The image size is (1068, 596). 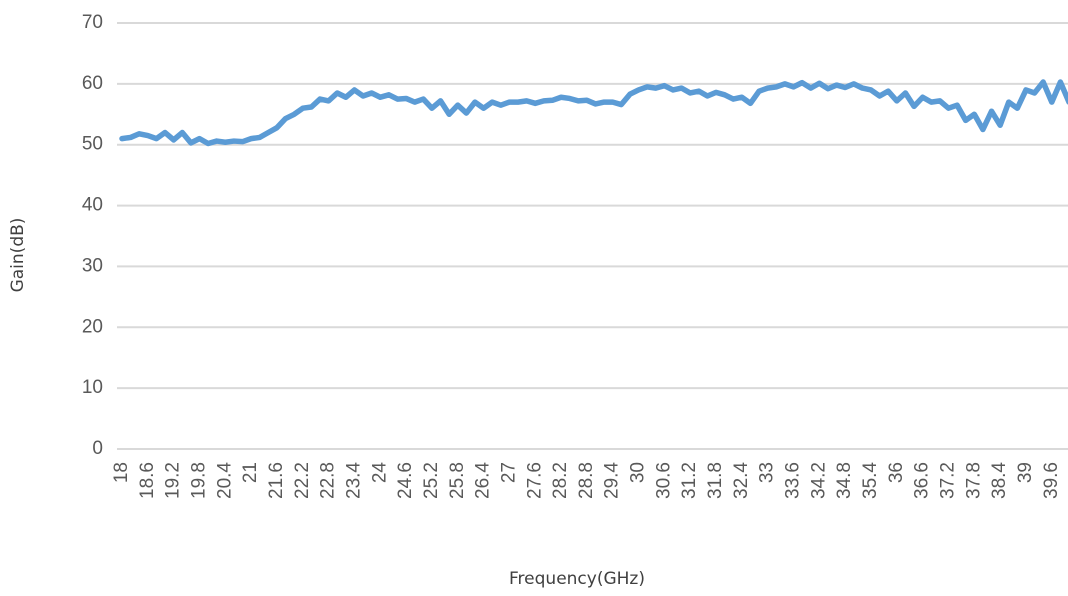 I want to click on x-tick-label: 37.8, so click(x=973, y=480).